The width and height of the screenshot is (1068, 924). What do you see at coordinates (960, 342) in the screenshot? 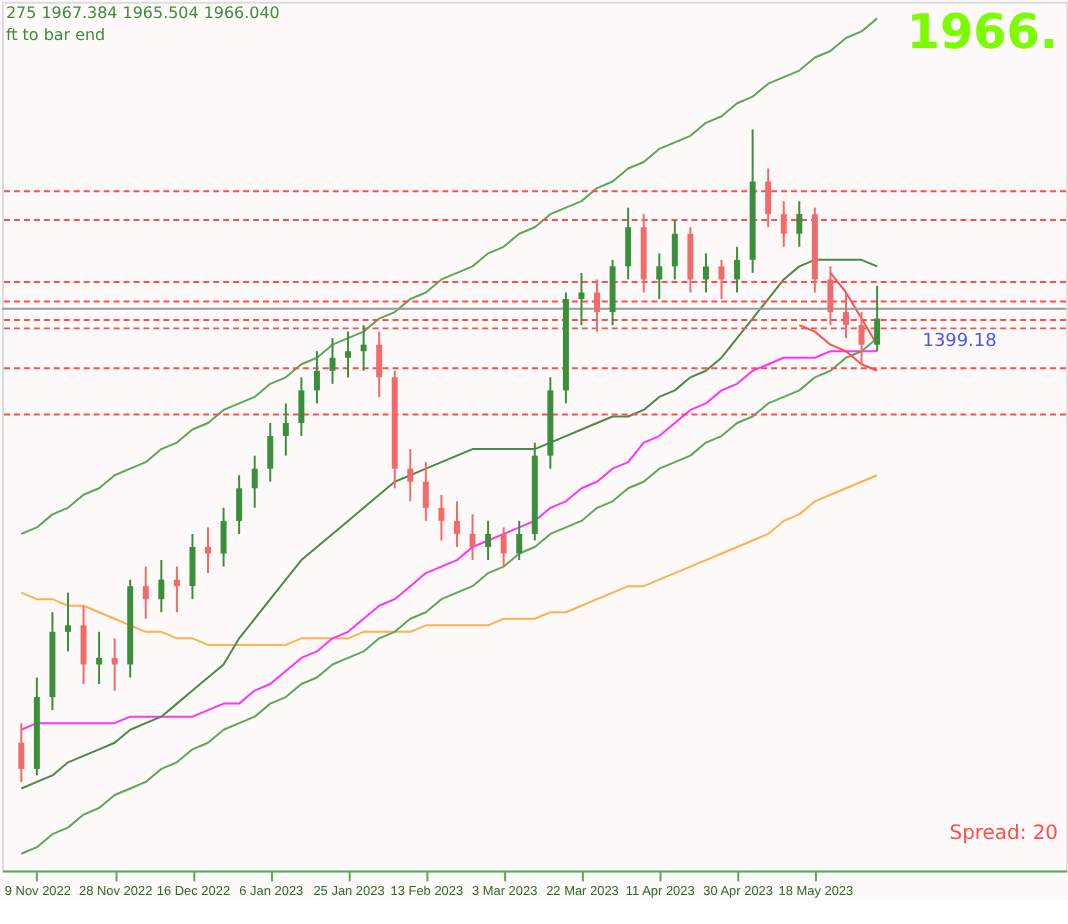
I see `text: 1399.18` at bounding box center [960, 342].